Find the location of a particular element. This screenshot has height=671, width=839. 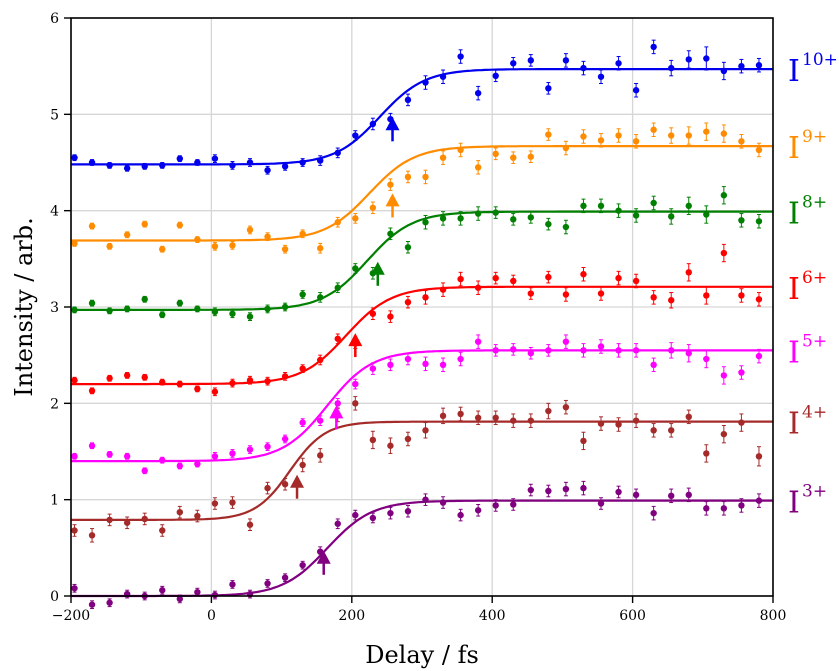

series-label-5+: I 5+ is located at coordinates (807, 350).